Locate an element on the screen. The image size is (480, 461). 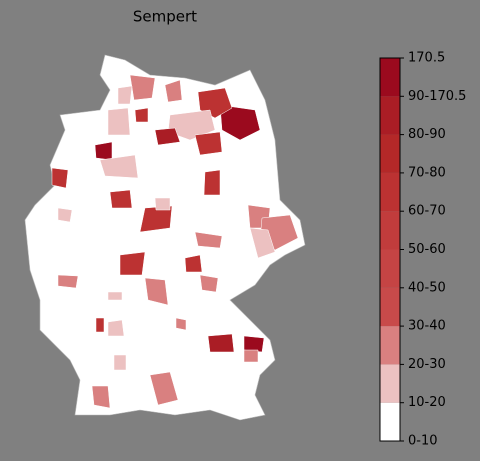
colorbar-label: 70-80 is located at coordinates (427, 172).